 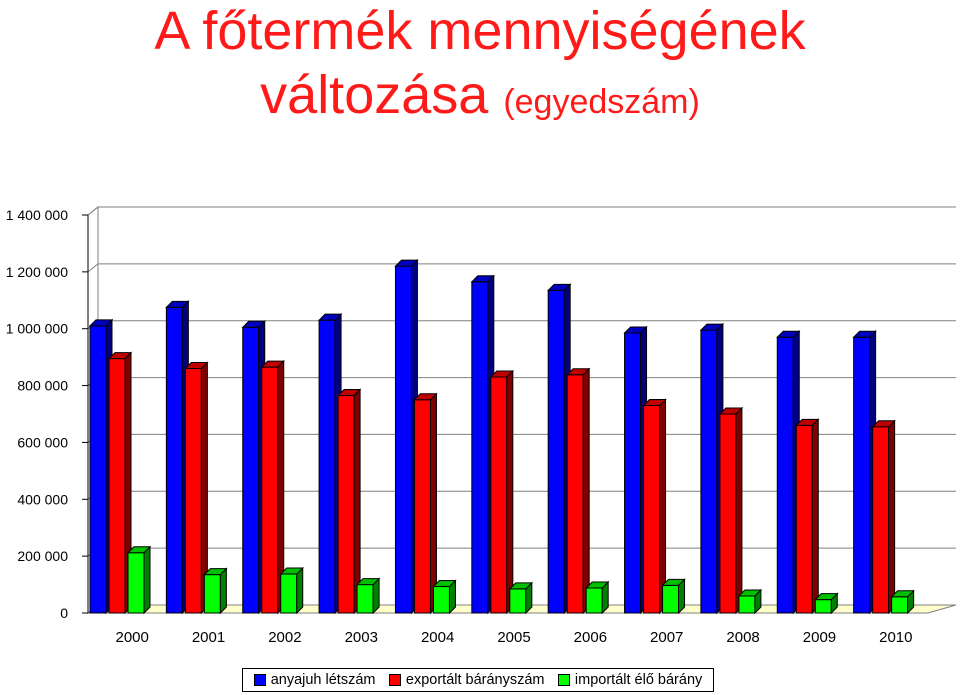 I want to click on y-tick-label: 200 000, so click(x=42, y=556).